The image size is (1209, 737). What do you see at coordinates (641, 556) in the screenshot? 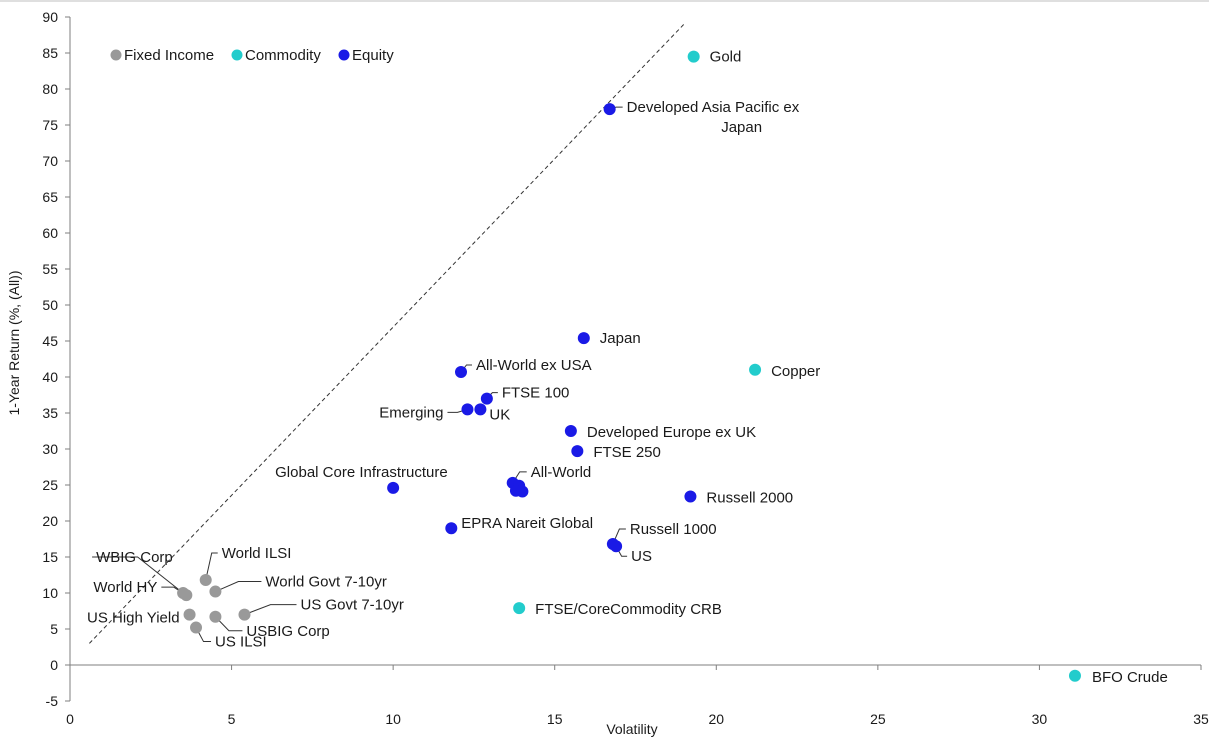
I see `data-label: US` at bounding box center [641, 556].